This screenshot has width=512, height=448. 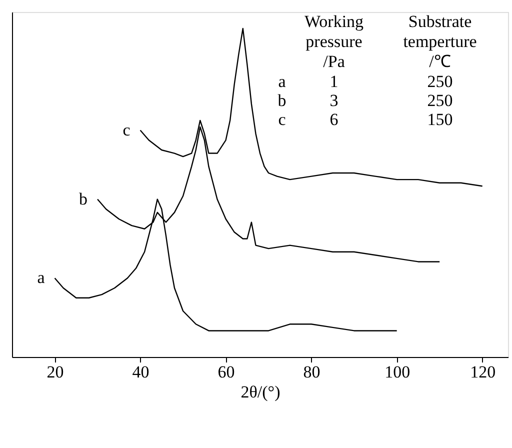 I want to click on x-tick-label: 100, so click(x=397, y=372).